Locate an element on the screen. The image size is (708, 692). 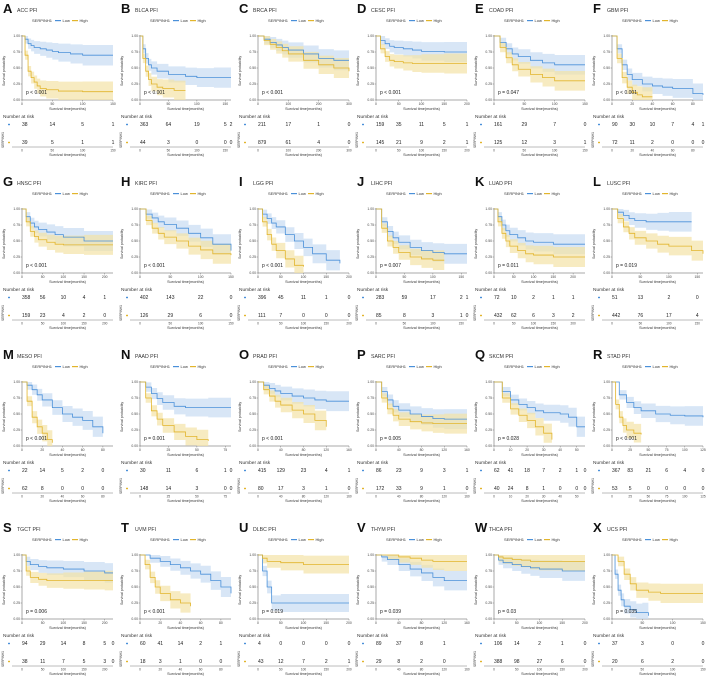
x-tick-label: 60 is located at coordinates (201, 623).